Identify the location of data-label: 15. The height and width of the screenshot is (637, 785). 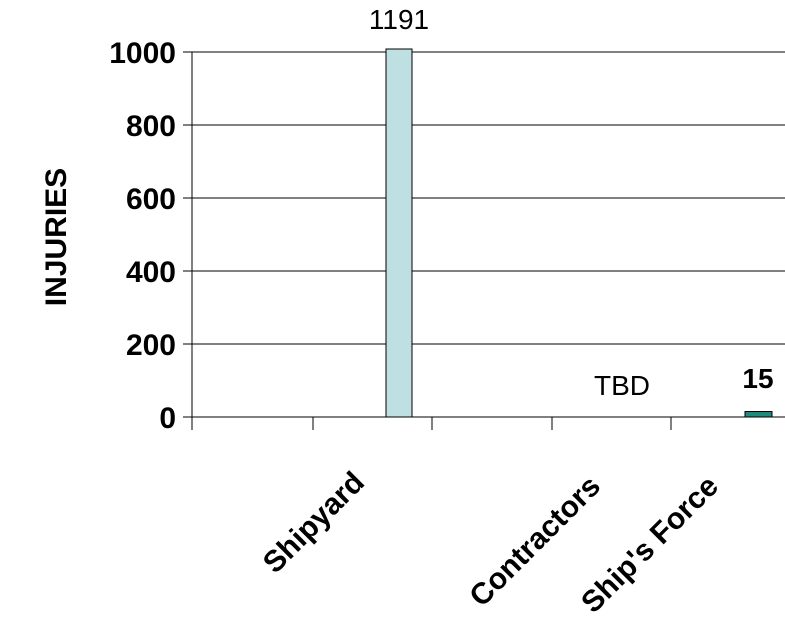
(757, 378).